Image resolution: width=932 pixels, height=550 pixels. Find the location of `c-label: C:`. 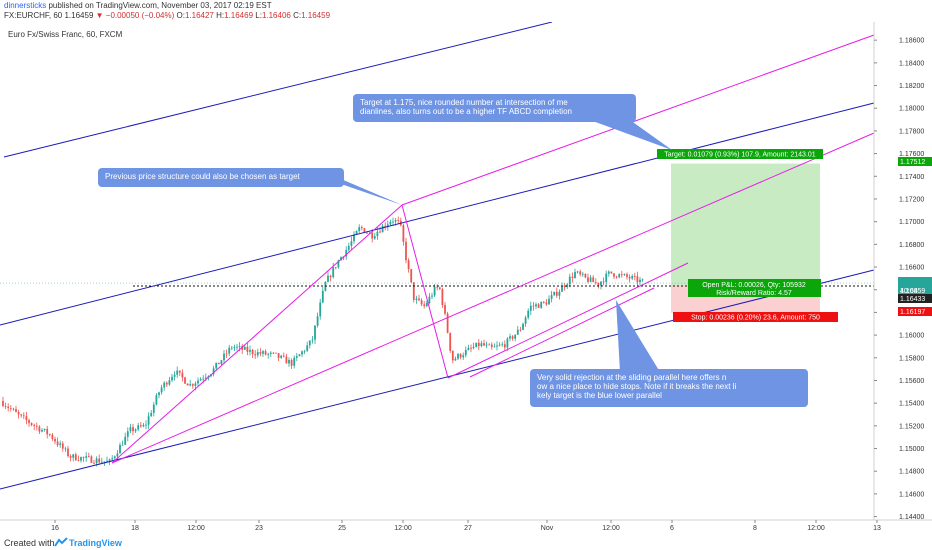

c-label: C: is located at coordinates (297, 15).